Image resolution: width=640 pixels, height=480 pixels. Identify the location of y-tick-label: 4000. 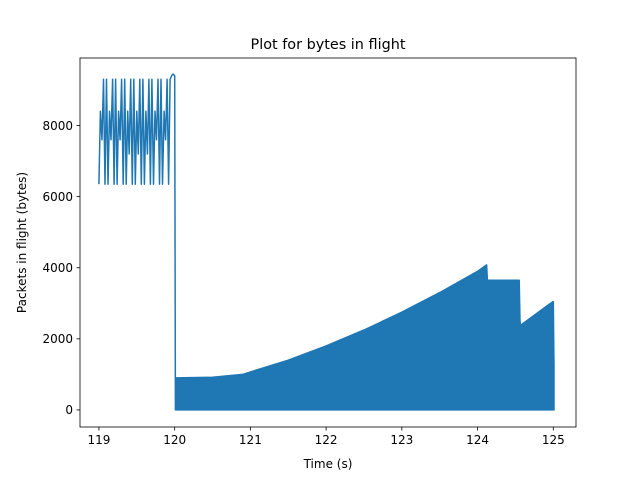
(57, 268).